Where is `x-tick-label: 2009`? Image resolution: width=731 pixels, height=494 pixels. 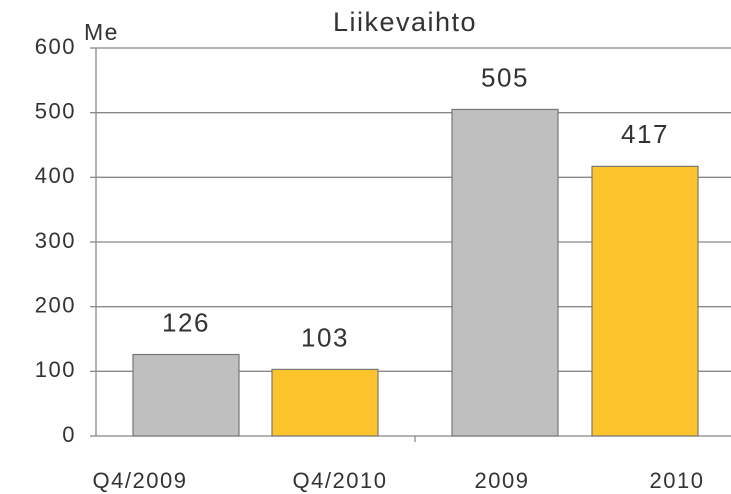 x-tick-label: 2009 is located at coordinates (502, 480).